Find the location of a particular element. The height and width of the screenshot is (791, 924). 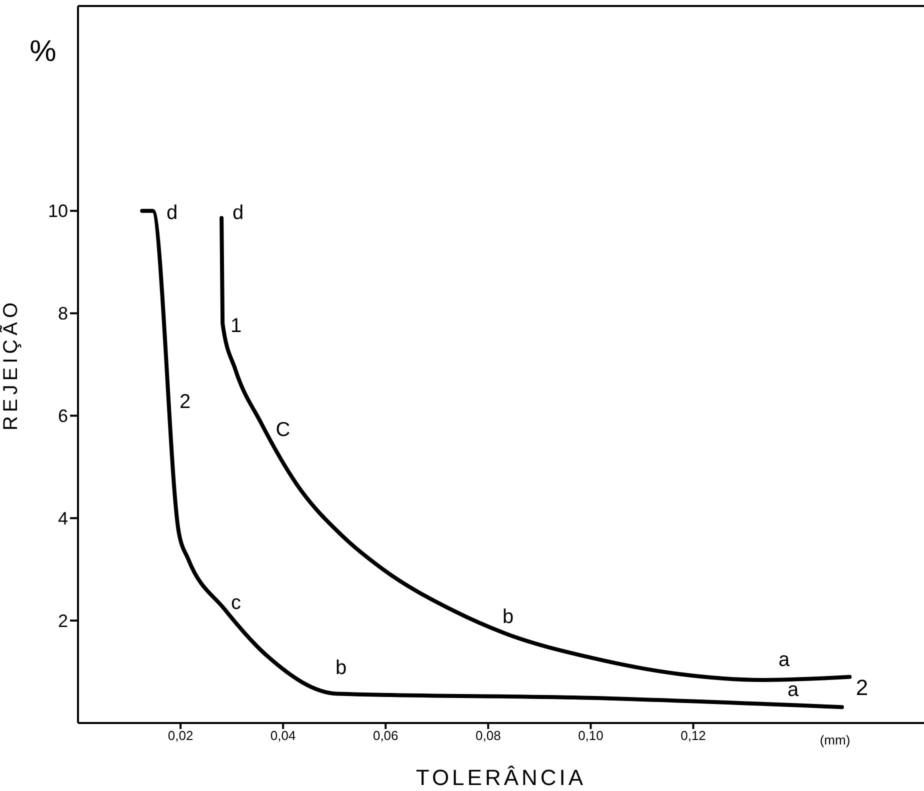

y-tick-label: 4 is located at coordinates (63, 518).